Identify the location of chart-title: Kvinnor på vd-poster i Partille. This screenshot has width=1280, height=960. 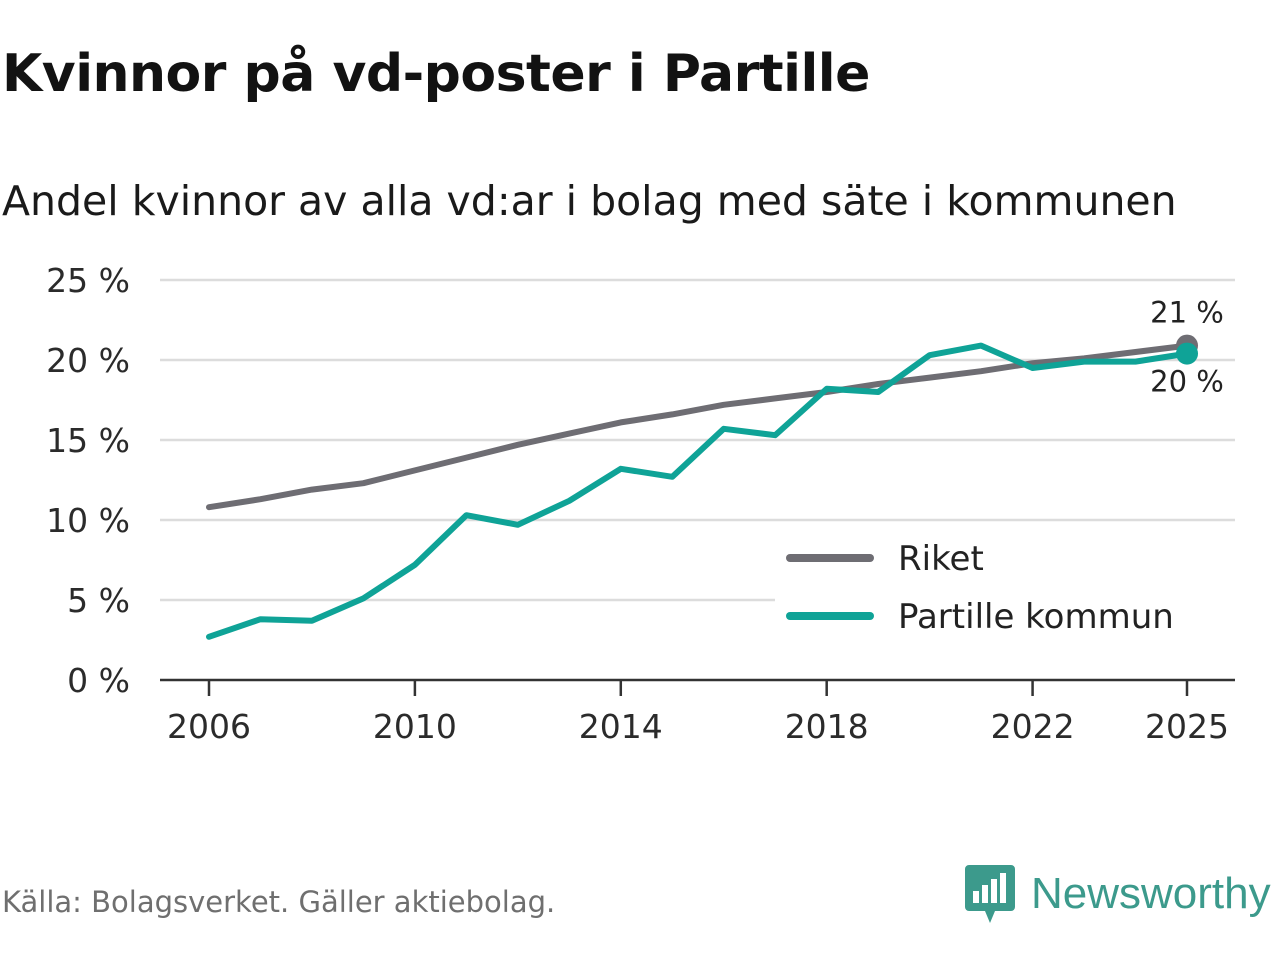
(436, 74).